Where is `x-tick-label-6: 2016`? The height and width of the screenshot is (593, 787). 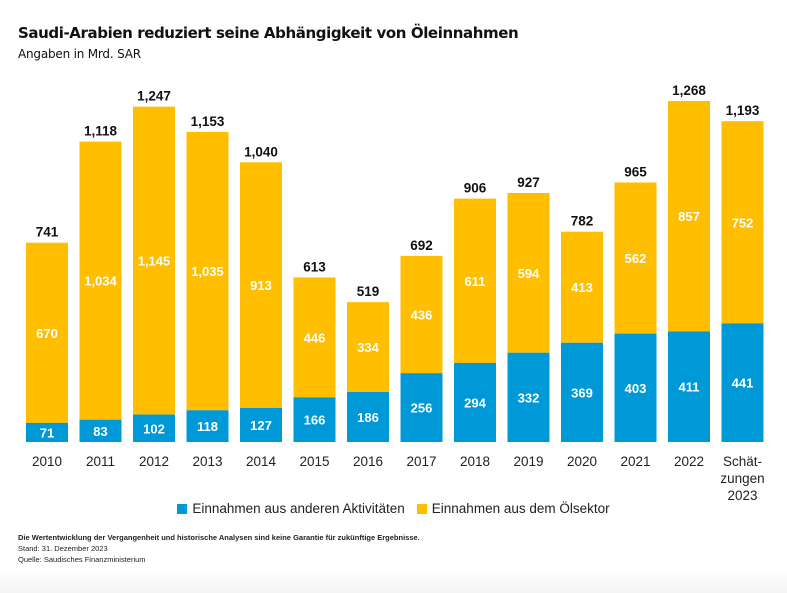 x-tick-label-6: 2016 is located at coordinates (368, 461).